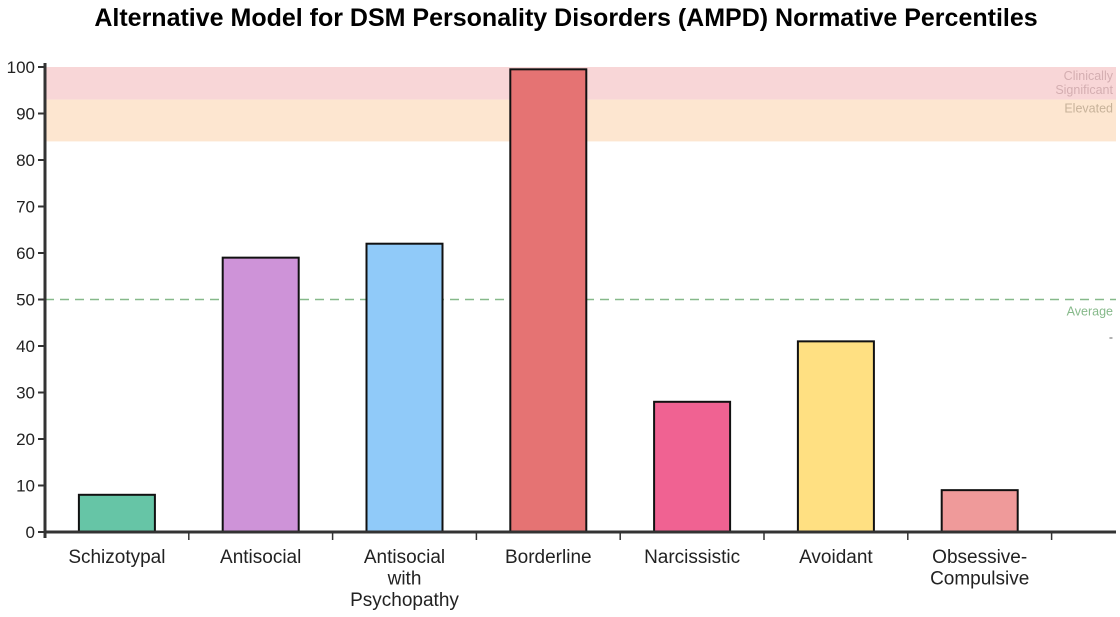 This screenshot has height=617, width=1120. Describe the element at coordinates (979, 557) in the screenshot. I see `x-tick-label: Obsessive-` at that location.